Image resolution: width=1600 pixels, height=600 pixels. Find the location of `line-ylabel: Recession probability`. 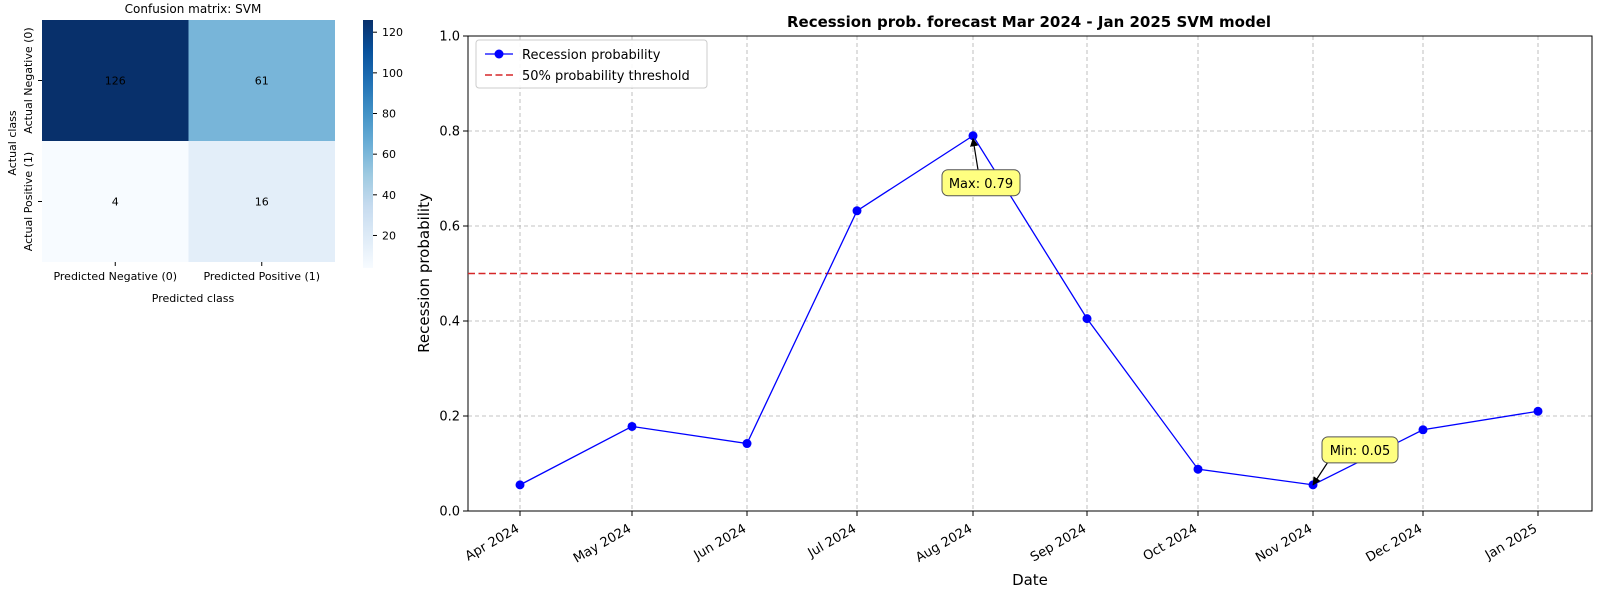

line-ylabel: Recession probability is located at coordinates (424, 273).